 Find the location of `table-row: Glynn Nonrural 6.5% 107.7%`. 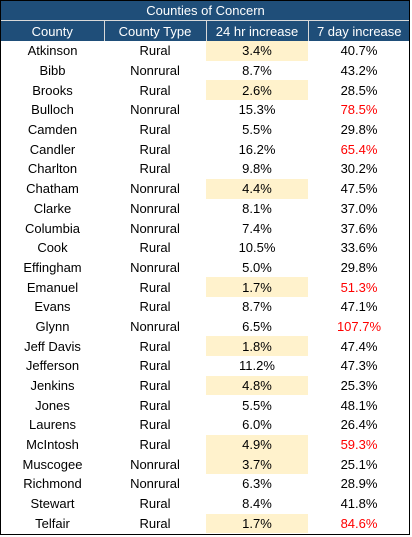

table-row: Glynn Nonrural 6.5% 107.7% is located at coordinates (205, 327).